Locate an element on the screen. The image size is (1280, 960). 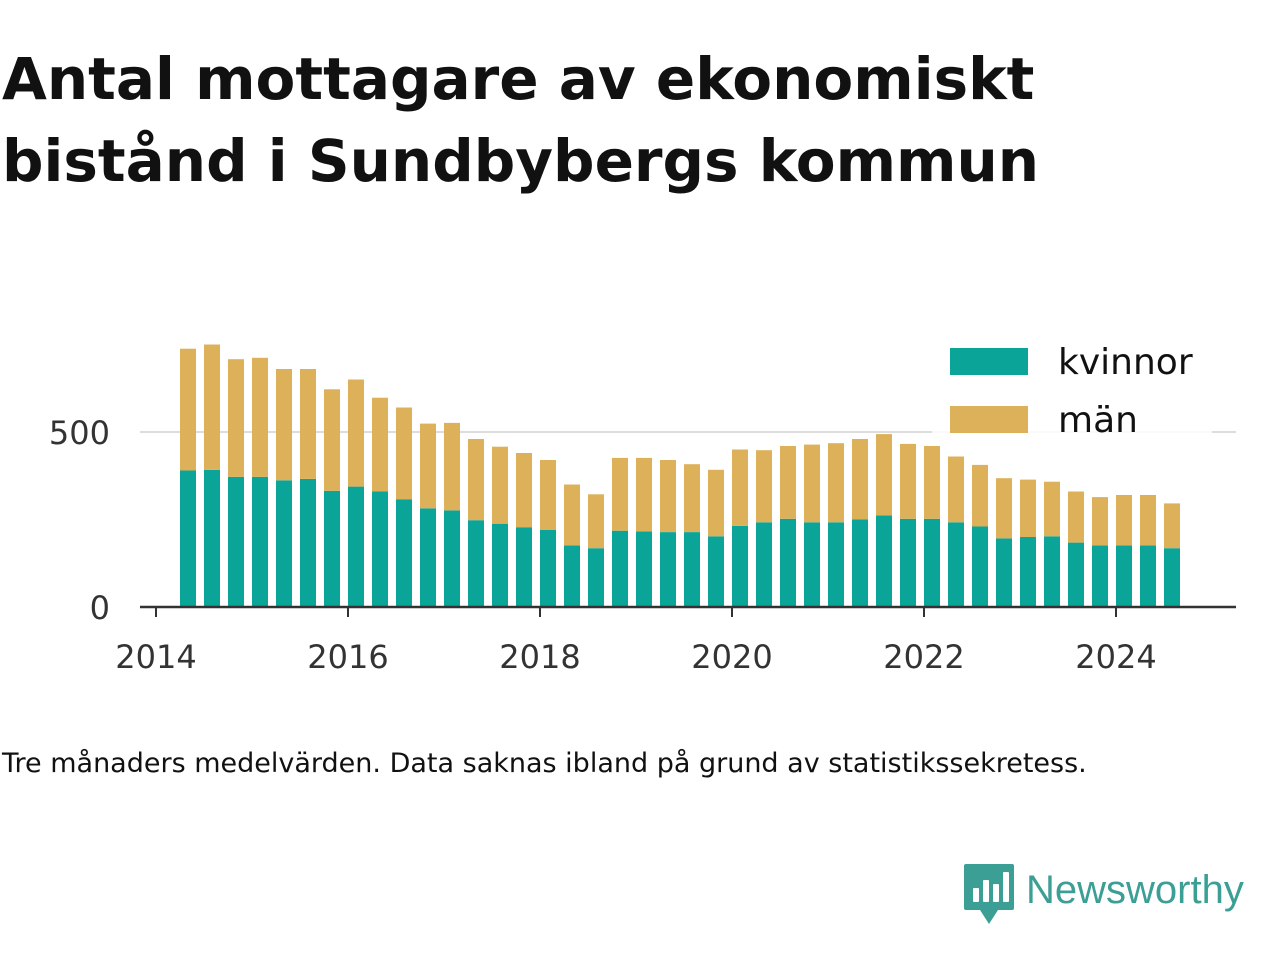
legend-swatch-kvinnor is located at coordinates (989, 361).